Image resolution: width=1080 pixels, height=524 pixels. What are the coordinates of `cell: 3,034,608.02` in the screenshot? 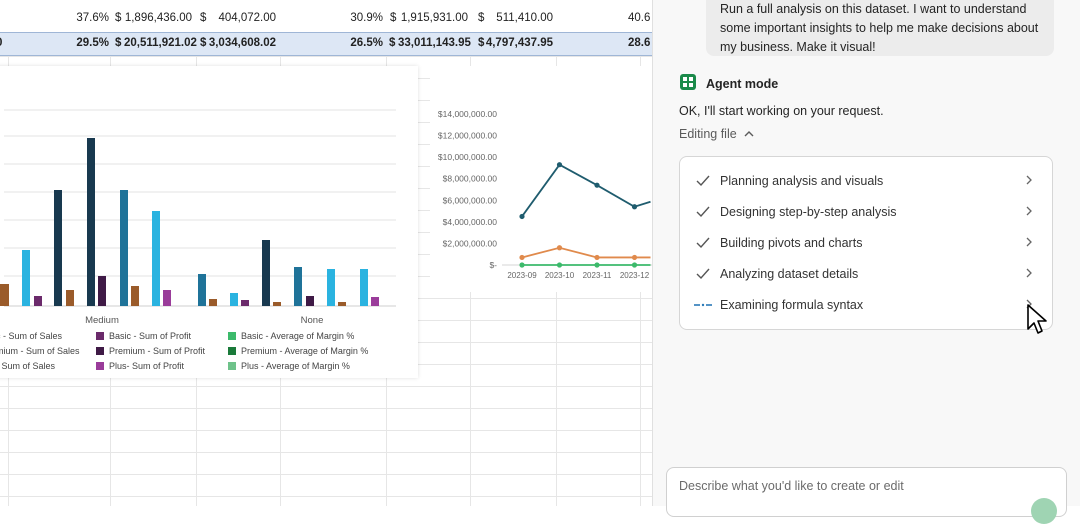 It's located at (242, 43).